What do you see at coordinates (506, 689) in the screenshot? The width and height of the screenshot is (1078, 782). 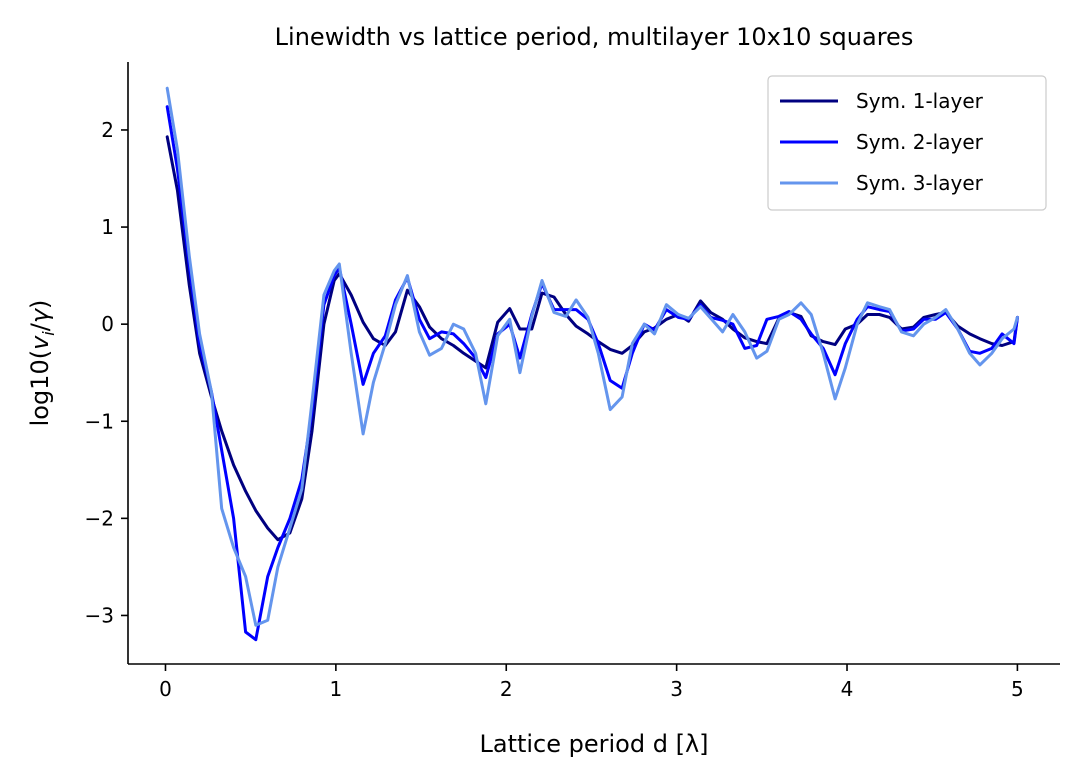 I see `x-tick-label: 2` at bounding box center [506, 689].